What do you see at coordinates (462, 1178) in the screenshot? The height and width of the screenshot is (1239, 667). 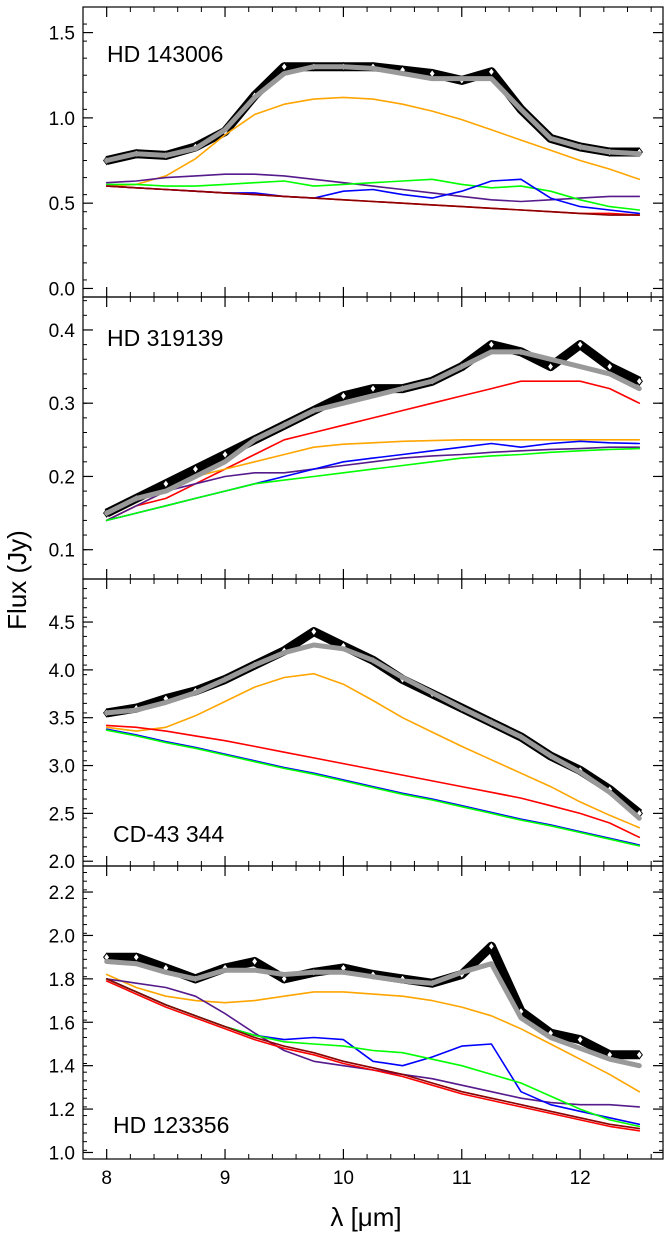 I see `x-tick-label: 11` at bounding box center [462, 1178].